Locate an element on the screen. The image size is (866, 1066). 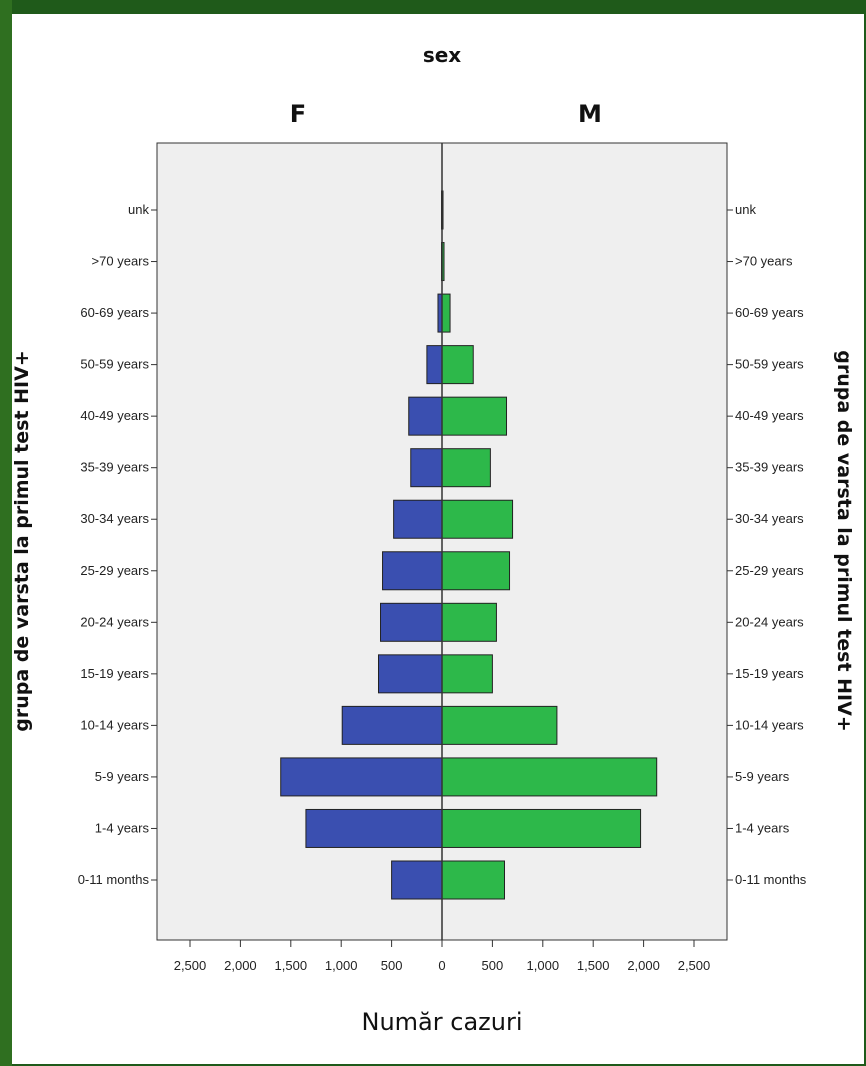
y-tick-label-left: 5-9 years is located at coordinates (122, 776).